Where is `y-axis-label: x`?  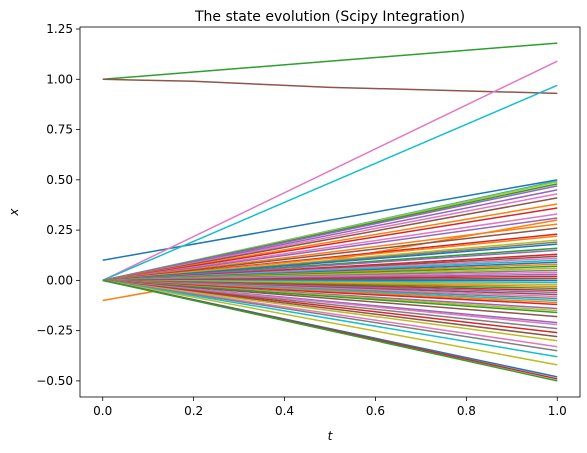 y-axis-label: x is located at coordinates (14, 212).